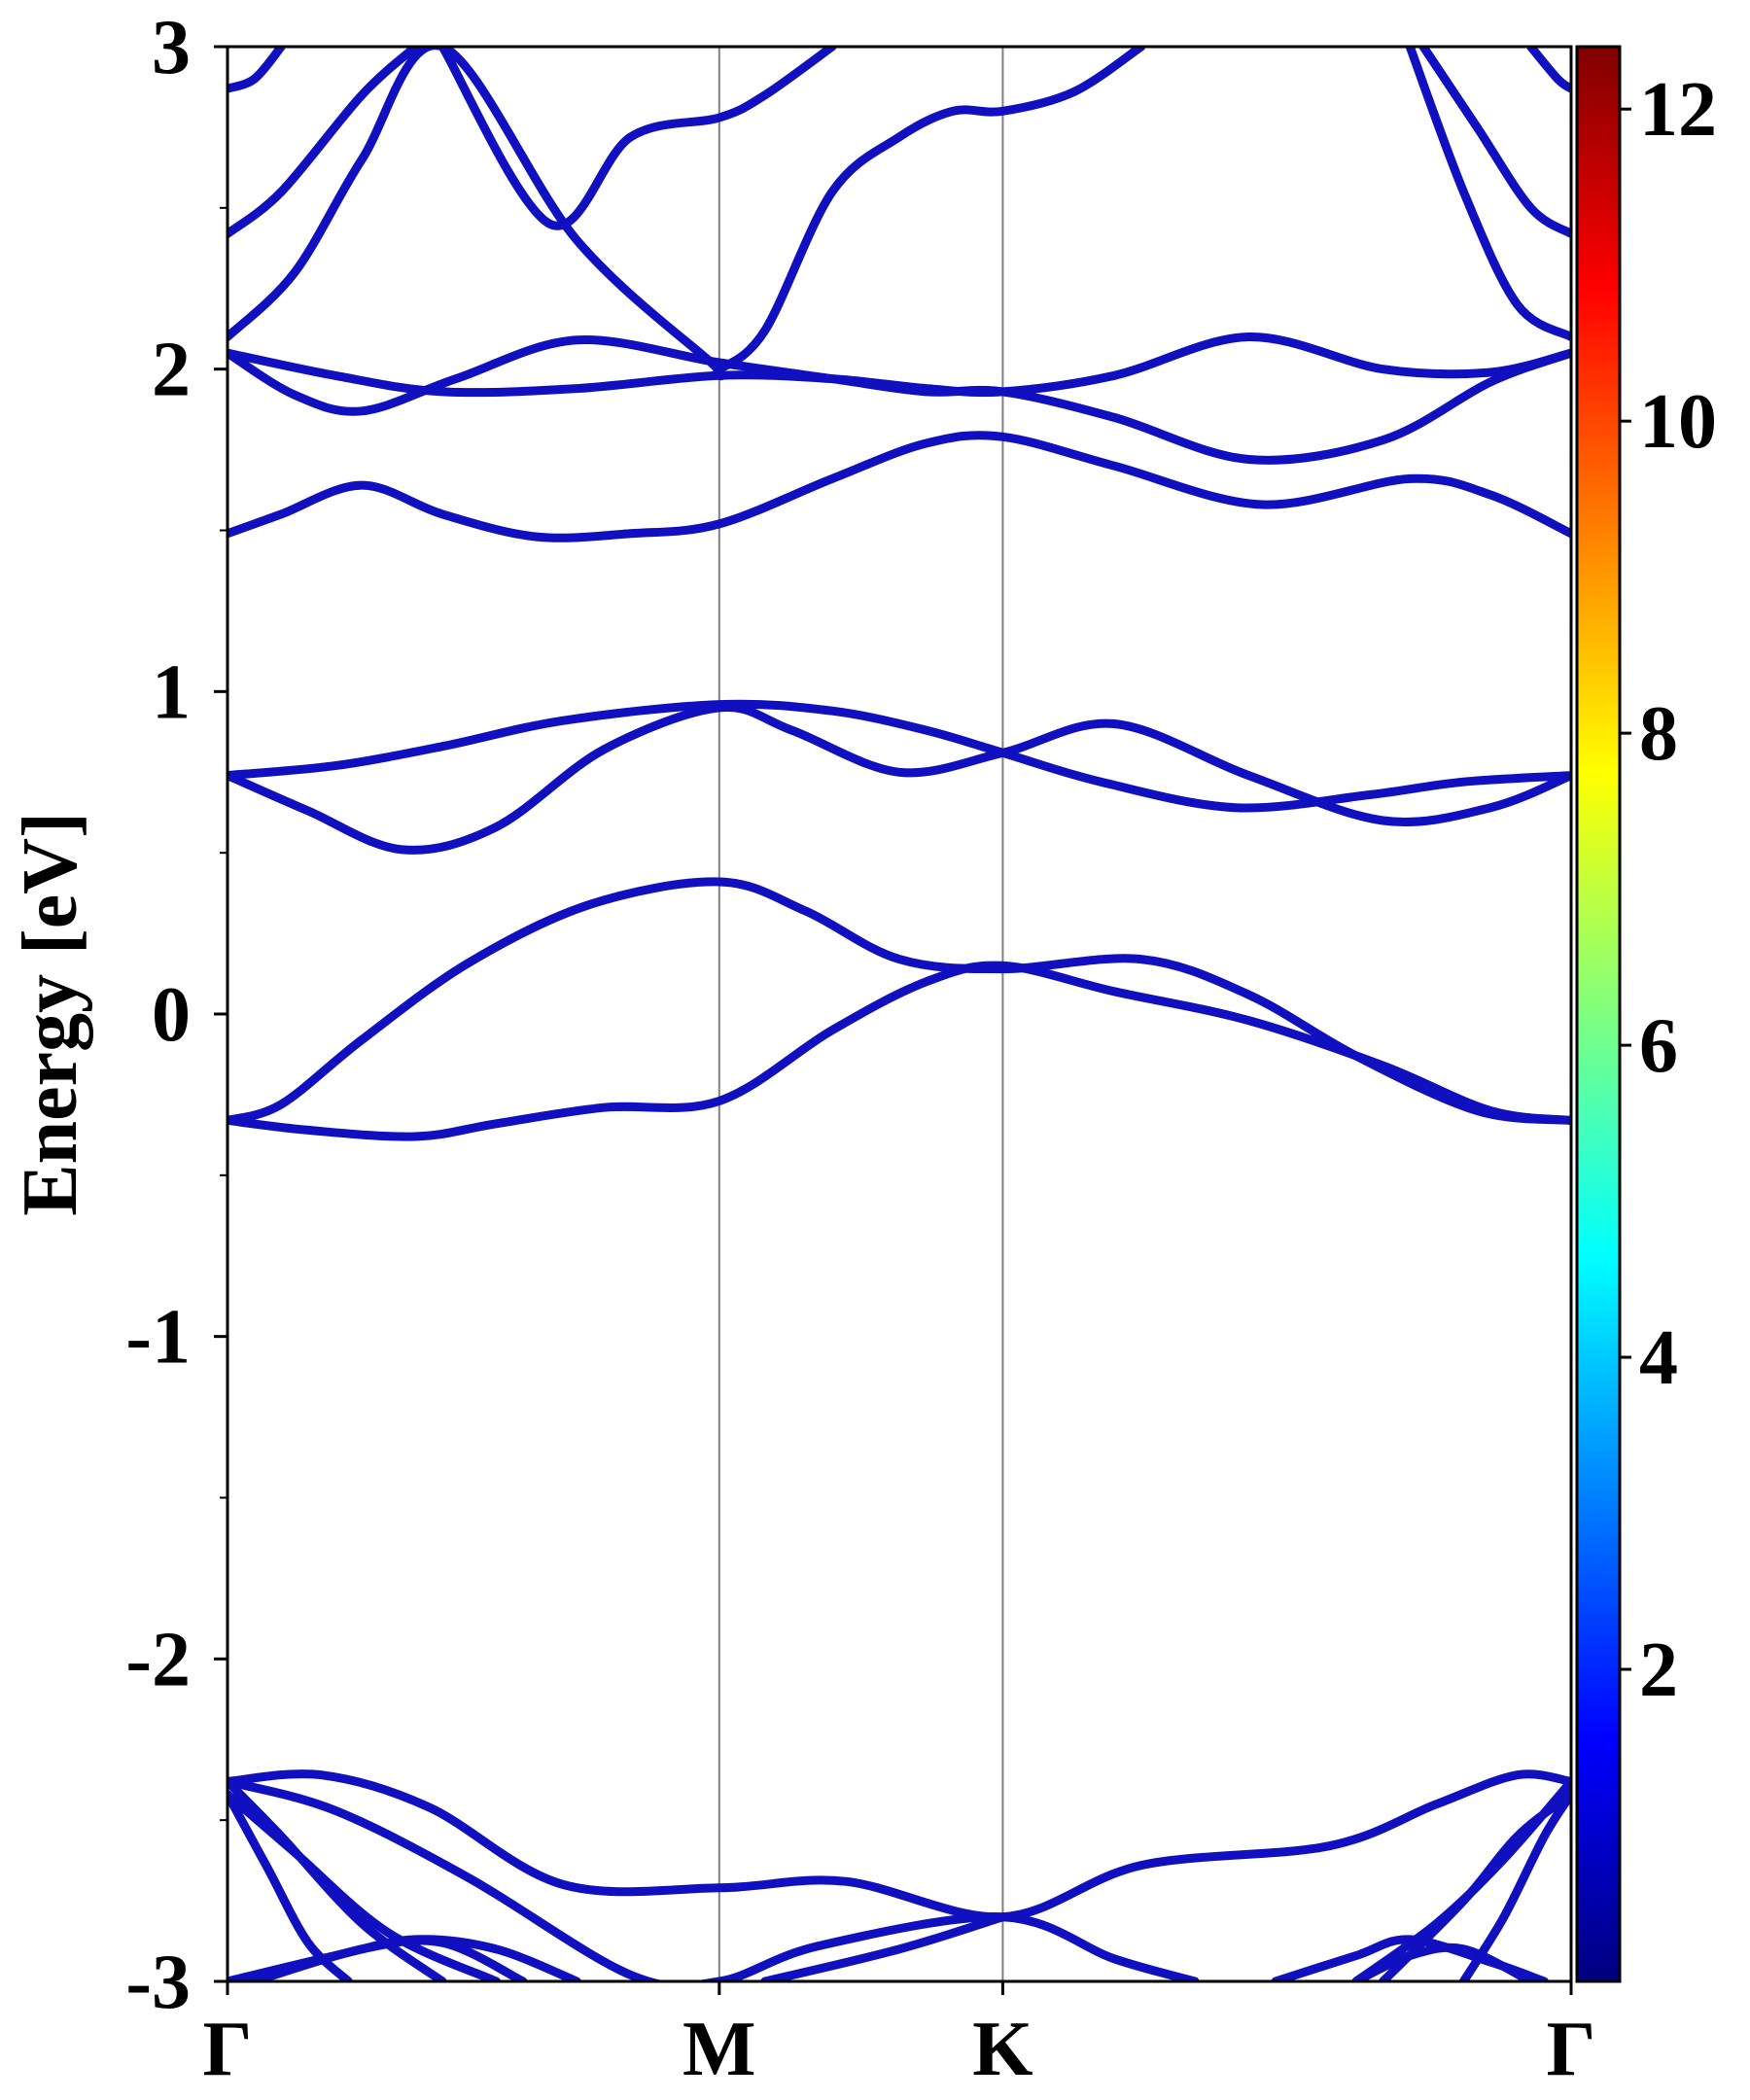  What do you see at coordinates (1678, 110) in the screenshot?
I see `colorbar-tick-label: 12` at bounding box center [1678, 110].